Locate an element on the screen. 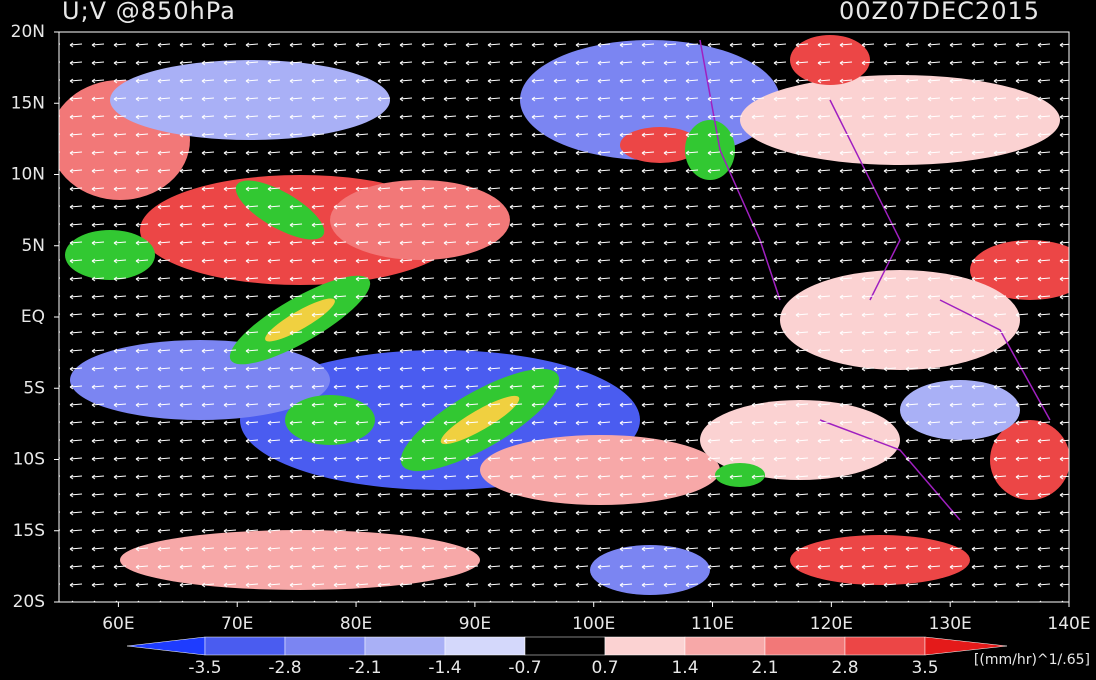 The image size is (1096, 680). colorbar-label: -2.1 is located at coordinates (364, 668).